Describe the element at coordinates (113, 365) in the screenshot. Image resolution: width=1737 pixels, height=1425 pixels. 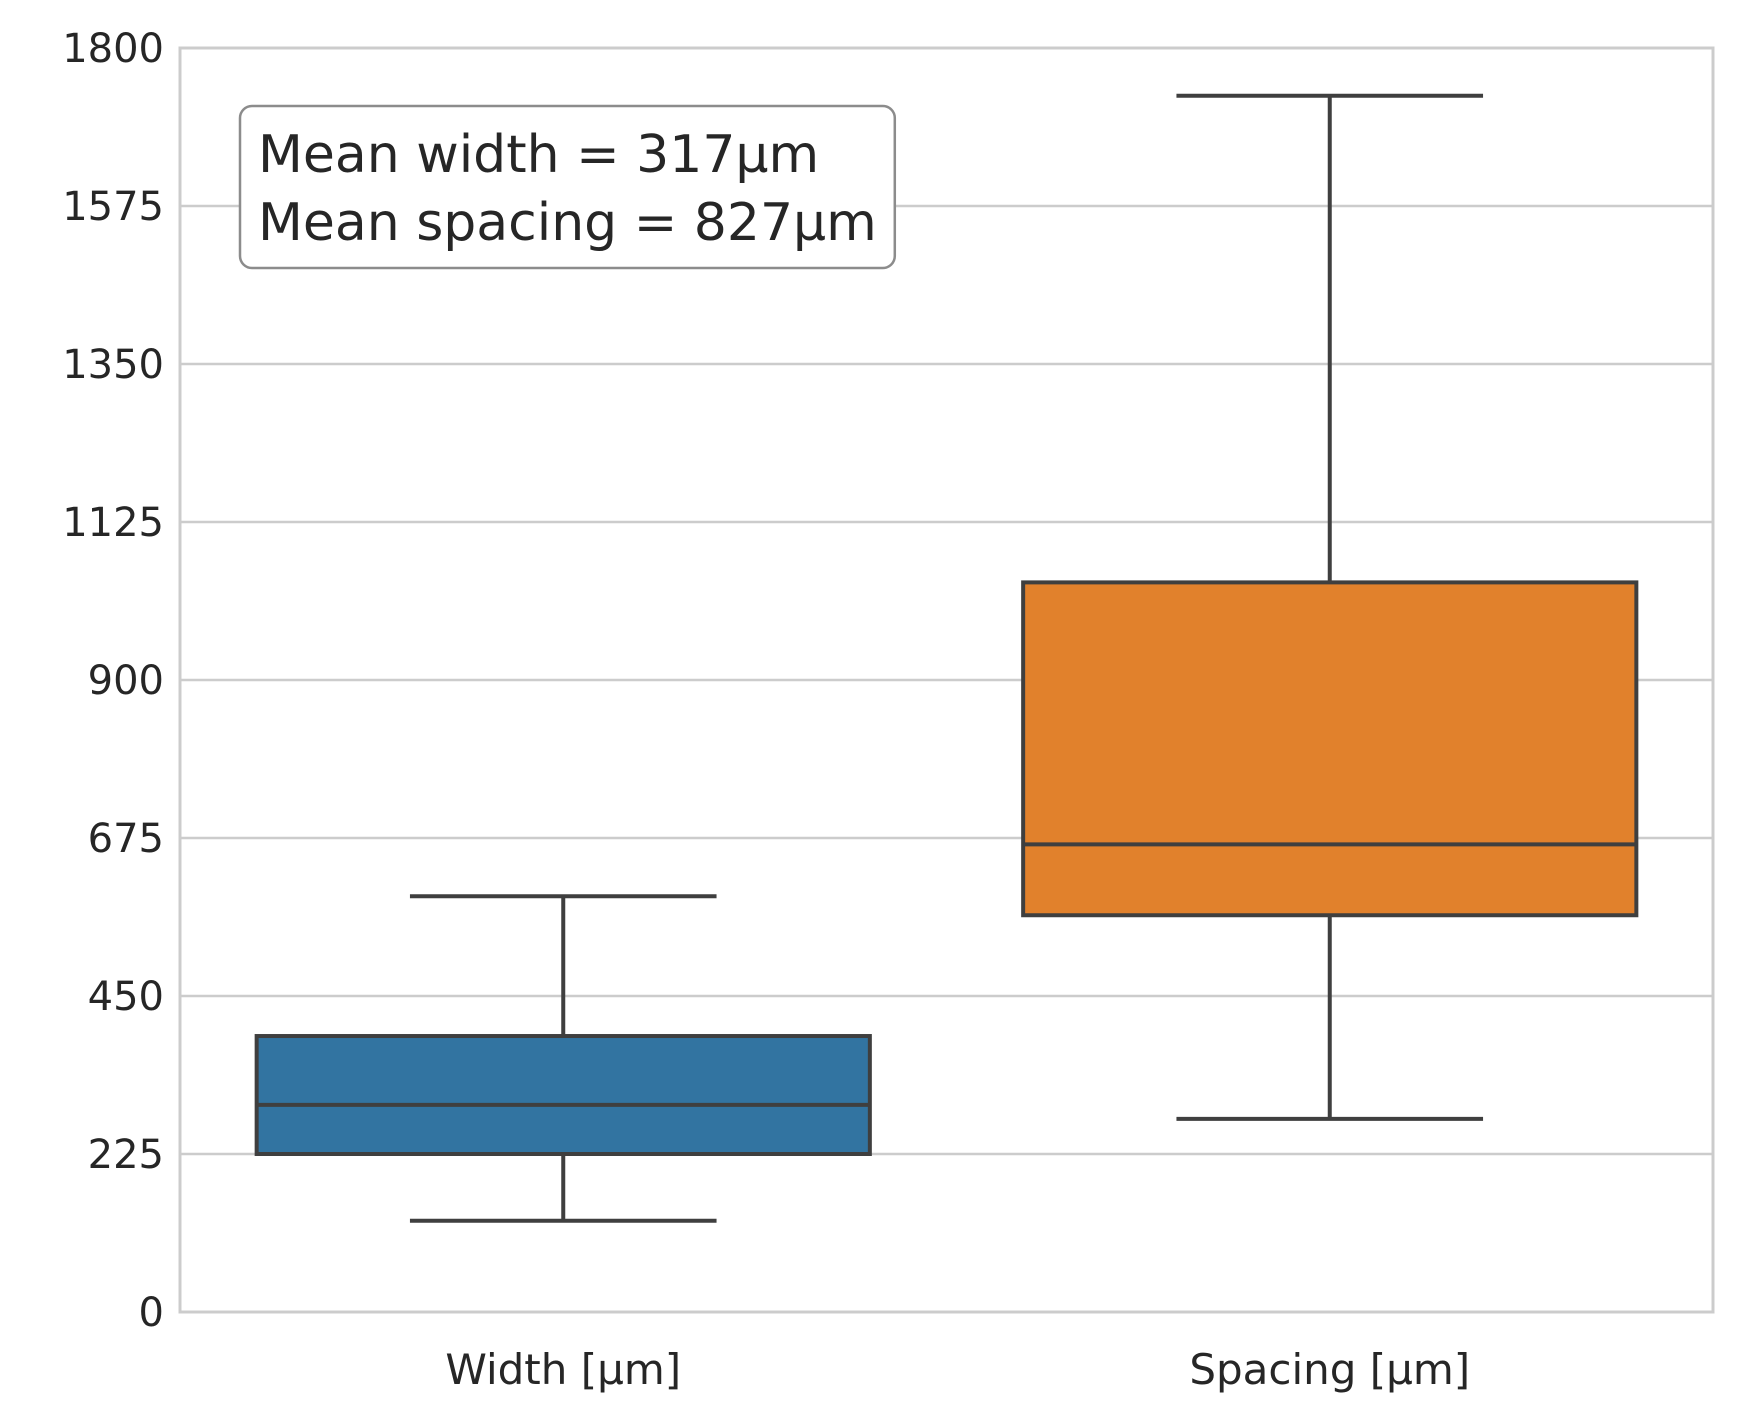
I see `y-tick-label: 1350` at that location.